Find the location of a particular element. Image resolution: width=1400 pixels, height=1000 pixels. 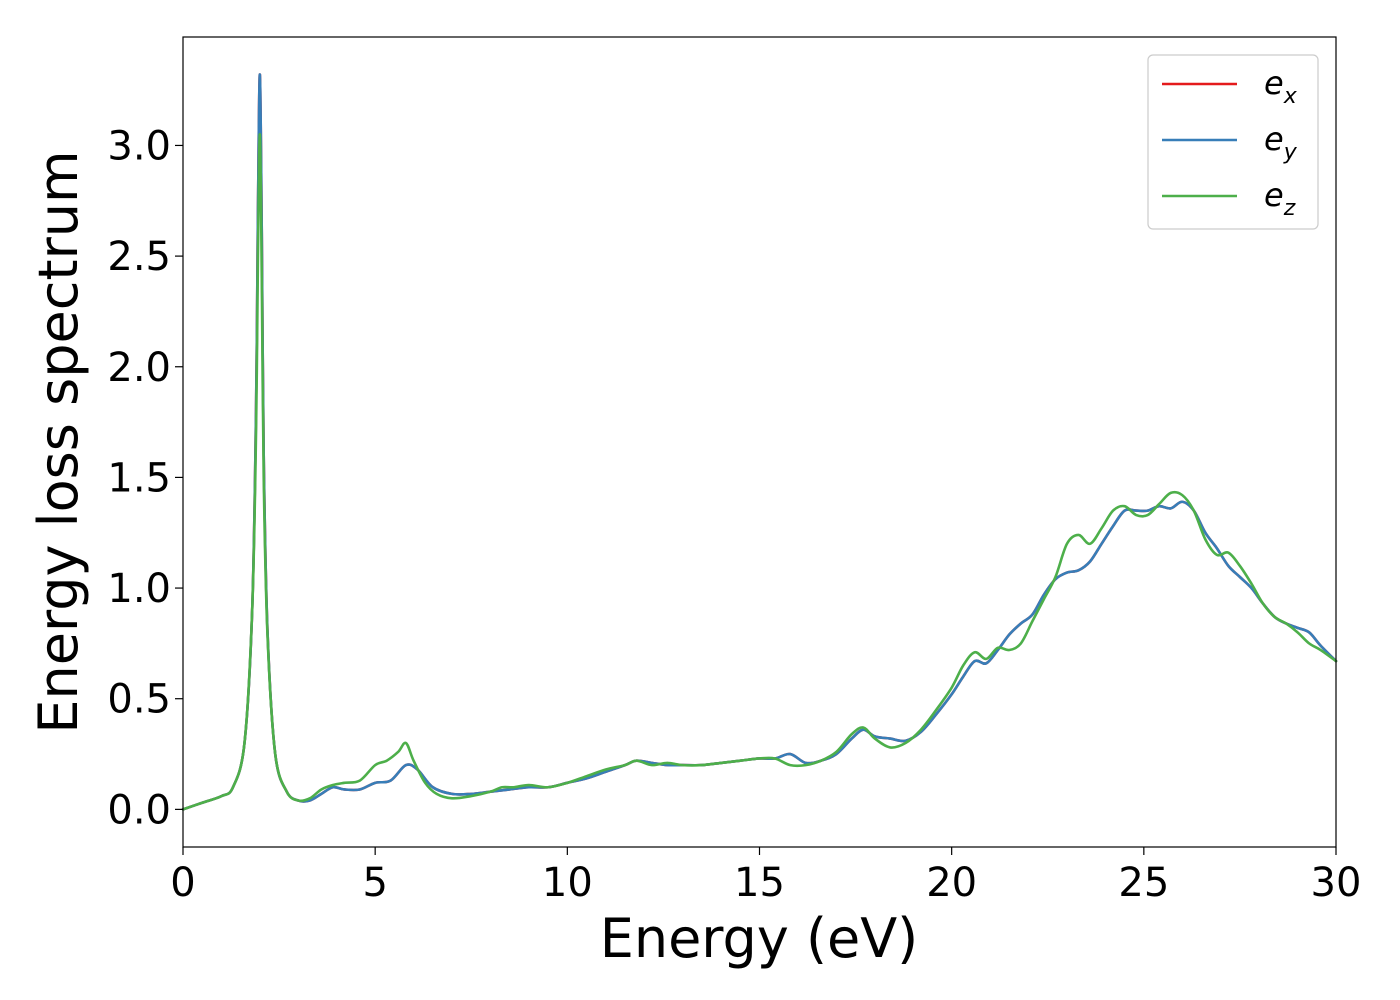

y-tick-label: 2.0 is located at coordinates (139, 368).